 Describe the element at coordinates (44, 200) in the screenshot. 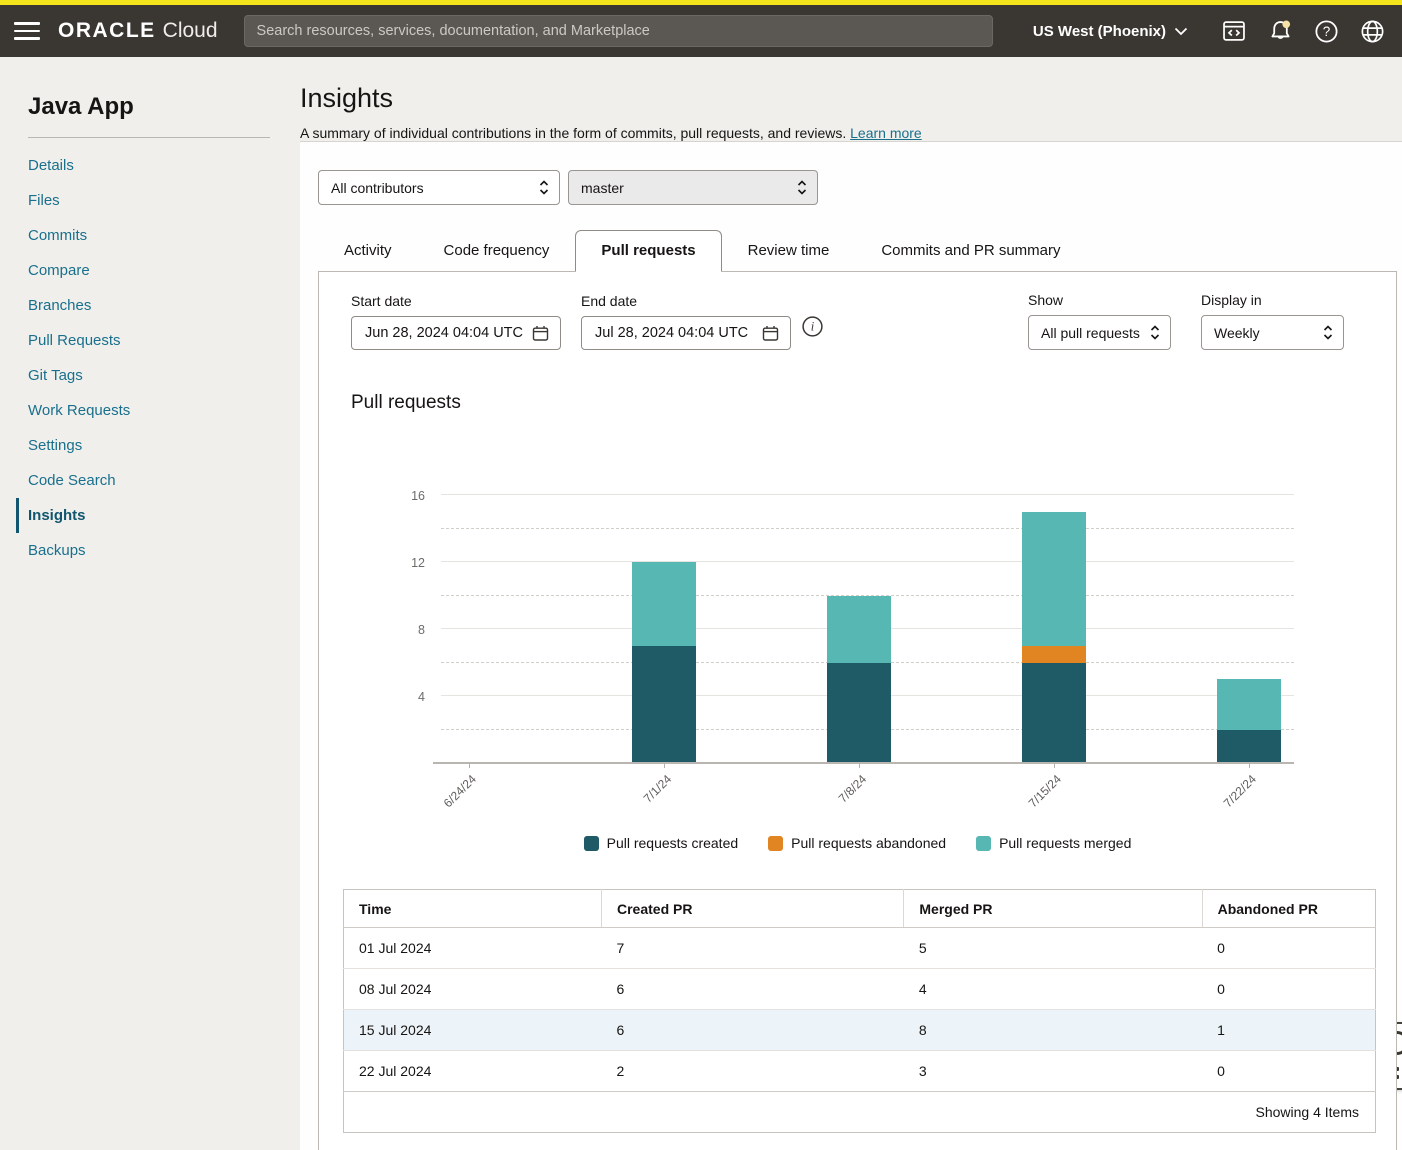

I see `sidebar-item-files: Files` at that location.